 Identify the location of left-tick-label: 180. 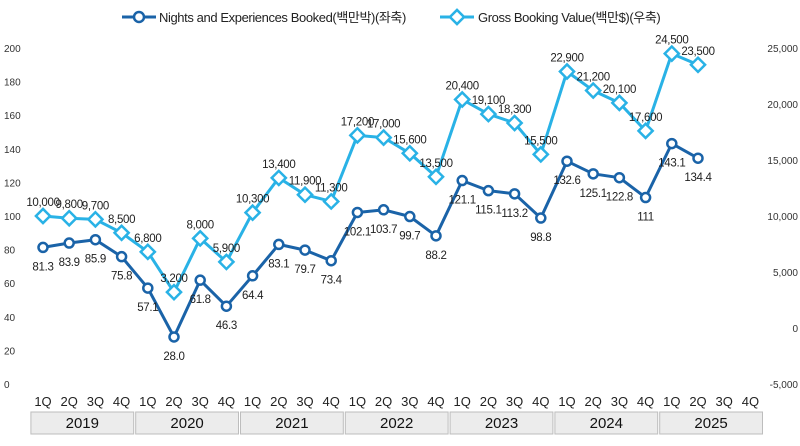
(12, 83).